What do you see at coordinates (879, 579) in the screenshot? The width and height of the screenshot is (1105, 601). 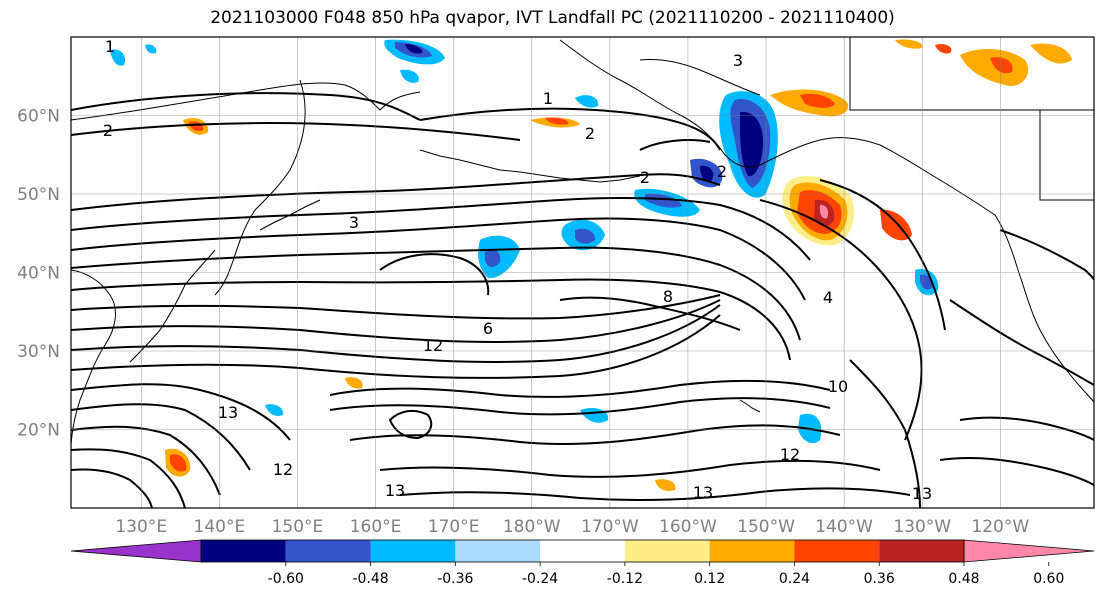 I see `colorbar-tick-label: 0.36` at bounding box center [879, 579].